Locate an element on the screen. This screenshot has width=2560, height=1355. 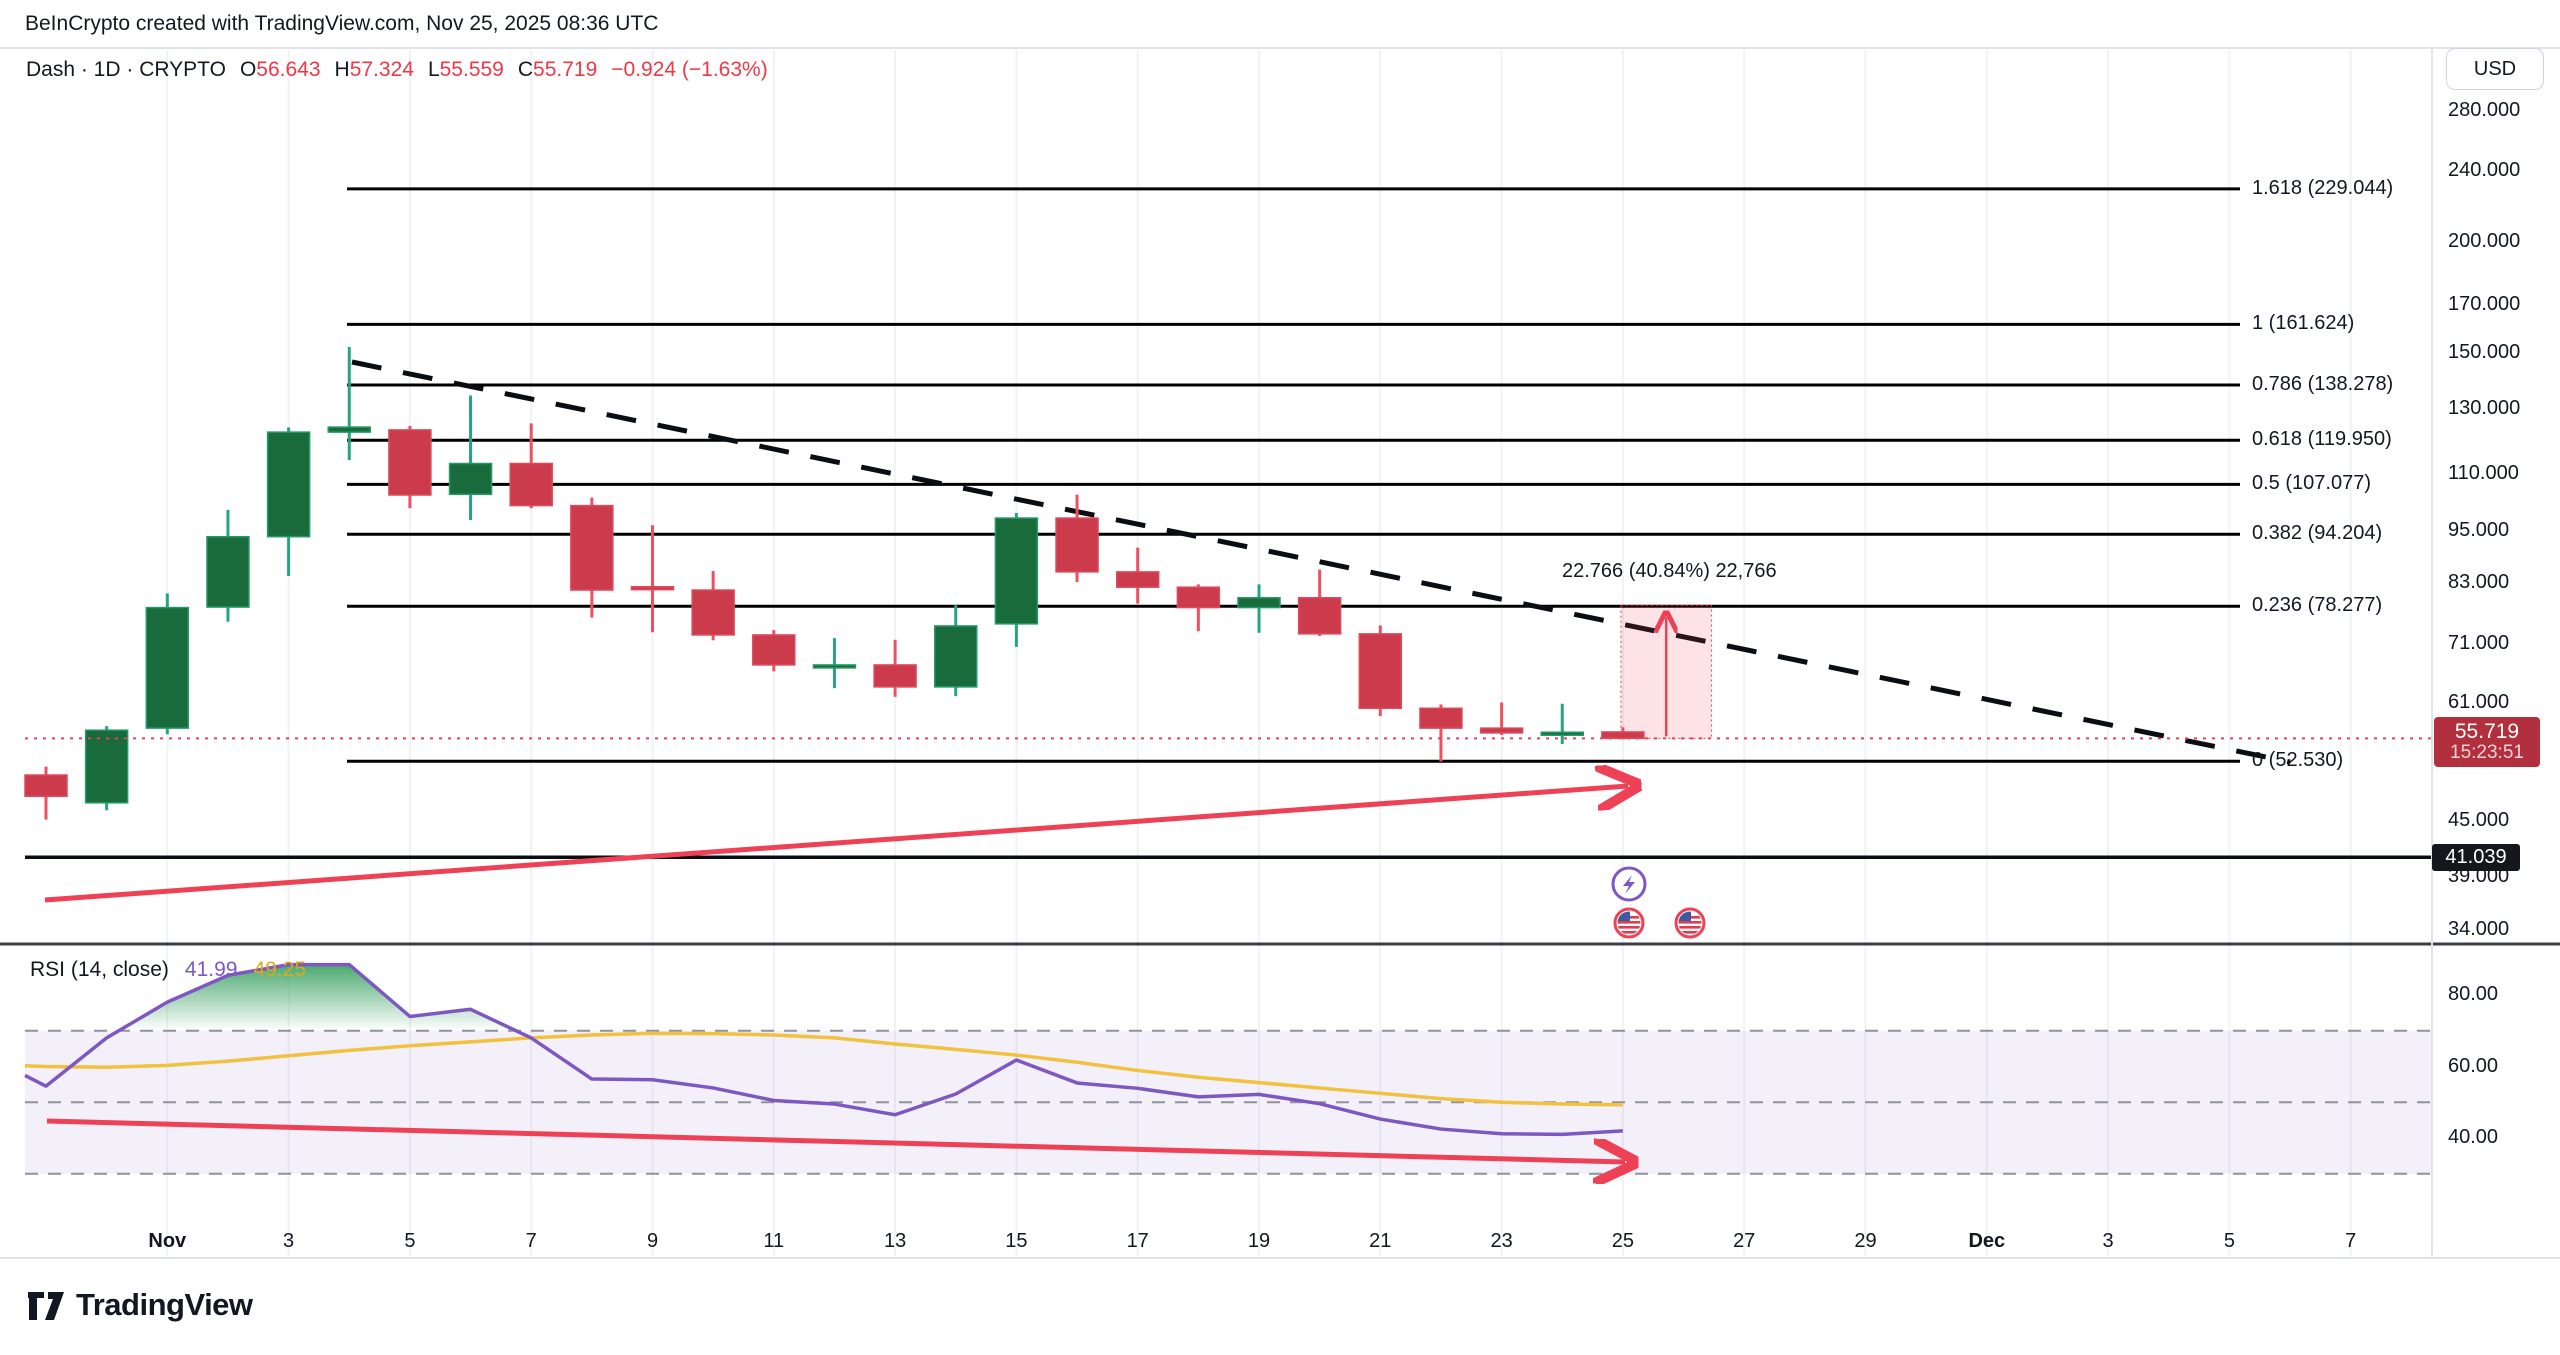
time-tick-7-8: 7 is located at coordinates (531, 1241).